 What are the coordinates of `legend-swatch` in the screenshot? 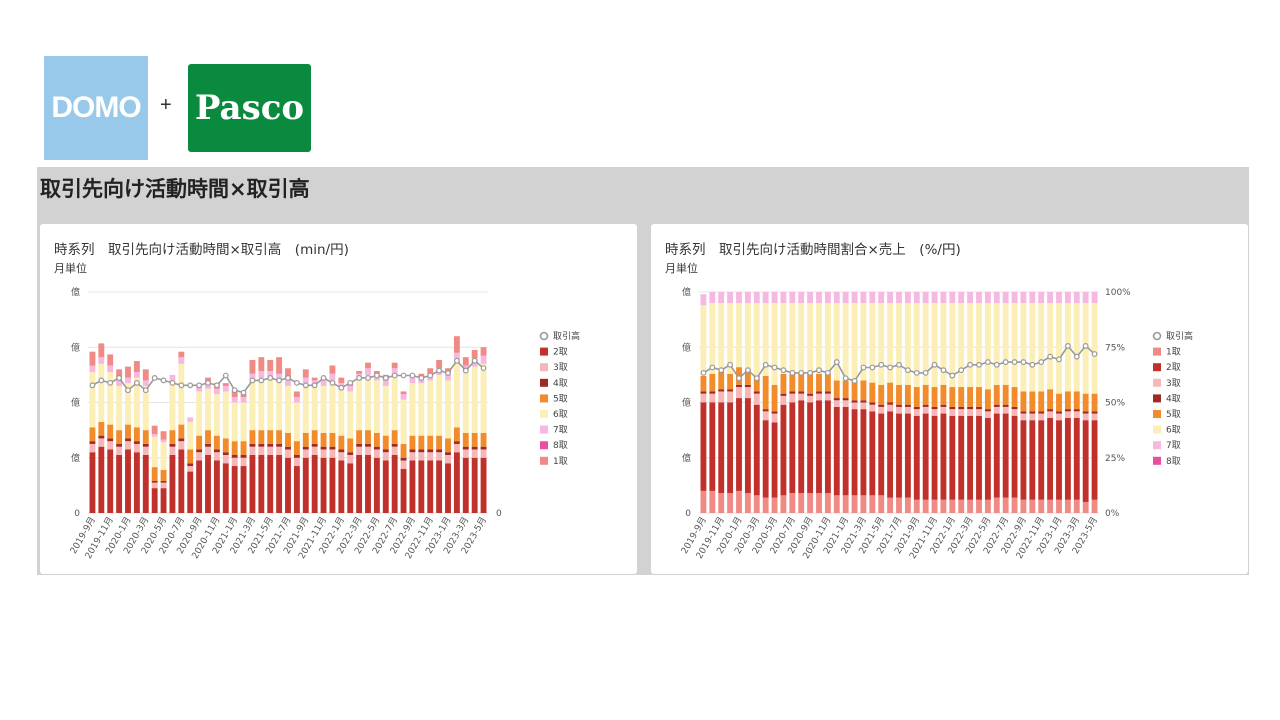 It's located at (544, 367).